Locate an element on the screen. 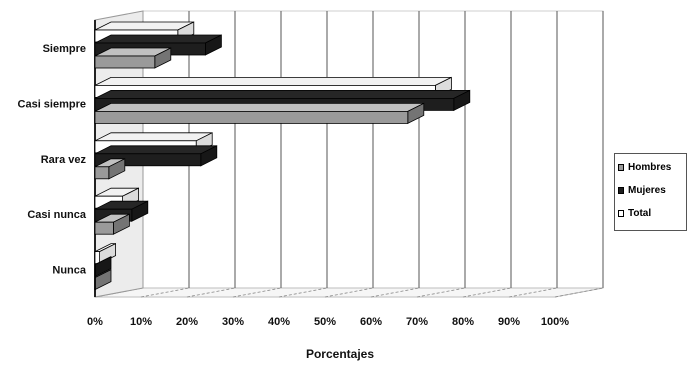  x-tick-label: 60% is located at coordinates (371, 322).